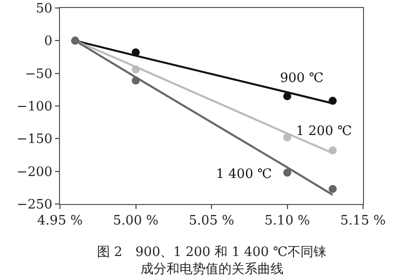 This screenshot has height=276, width=418. I want to click on y-tick-label: 0, so click(48, 42).